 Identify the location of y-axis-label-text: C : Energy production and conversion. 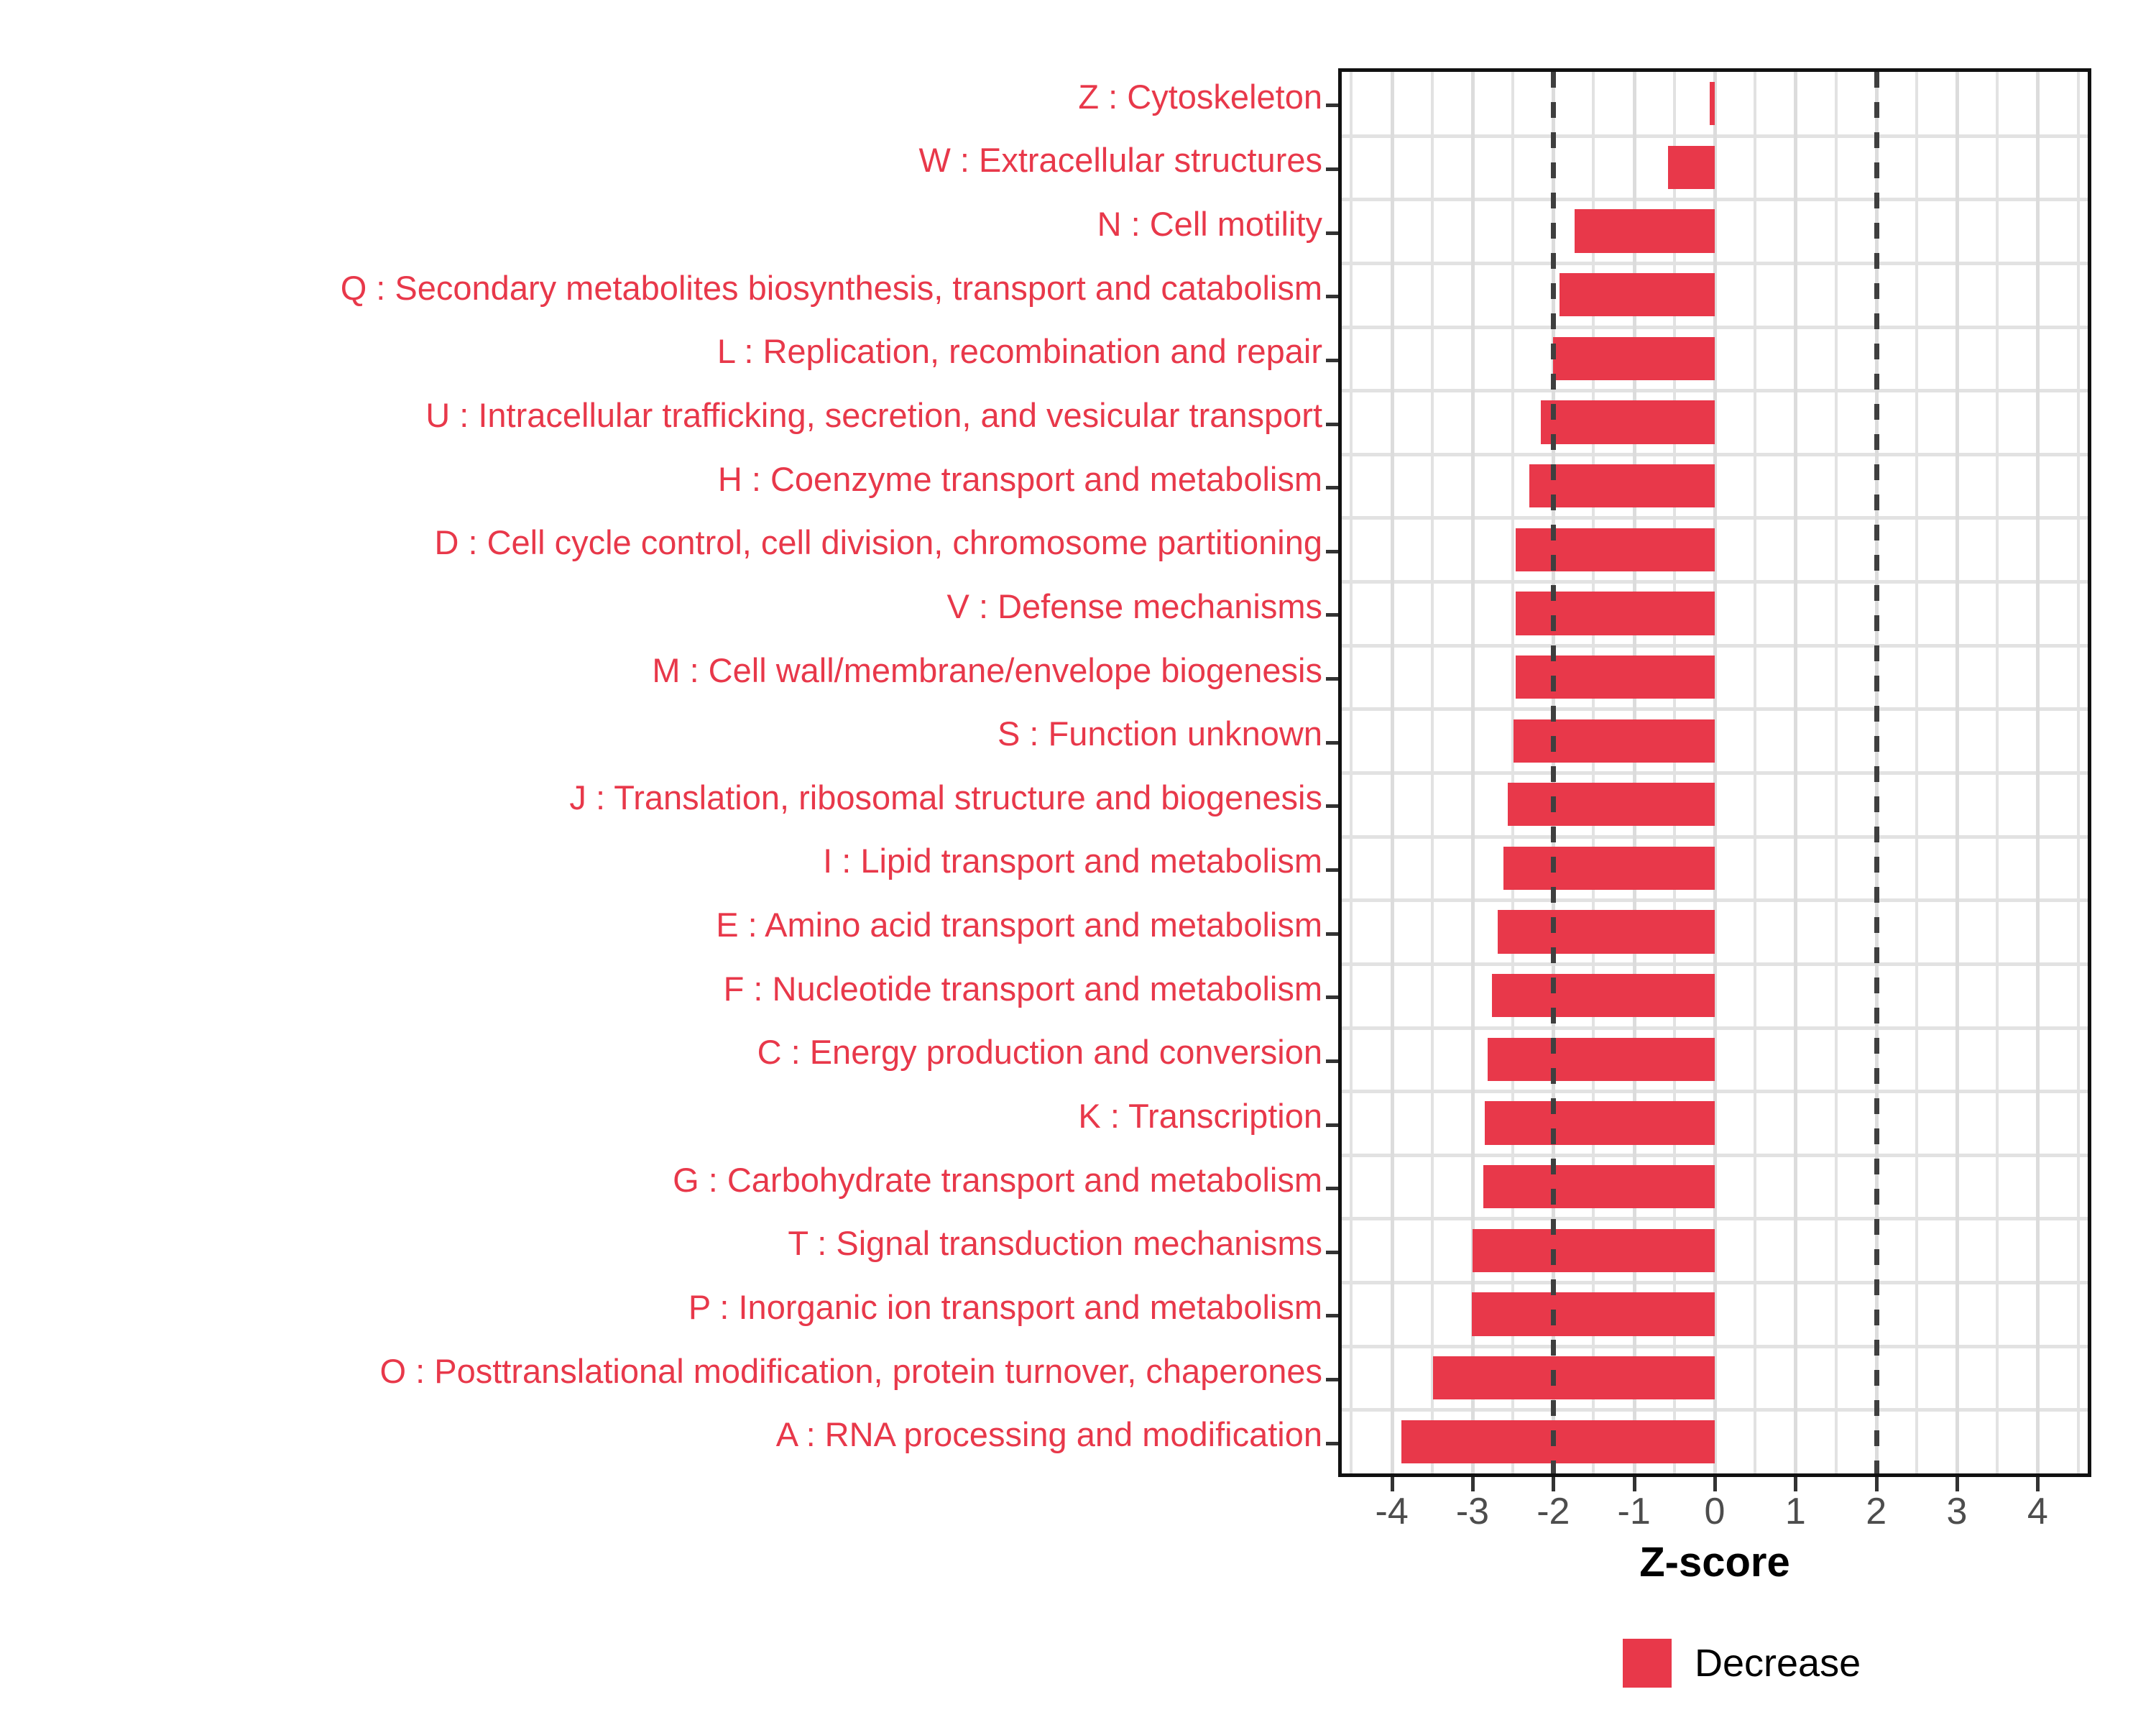
(1039, 1052).